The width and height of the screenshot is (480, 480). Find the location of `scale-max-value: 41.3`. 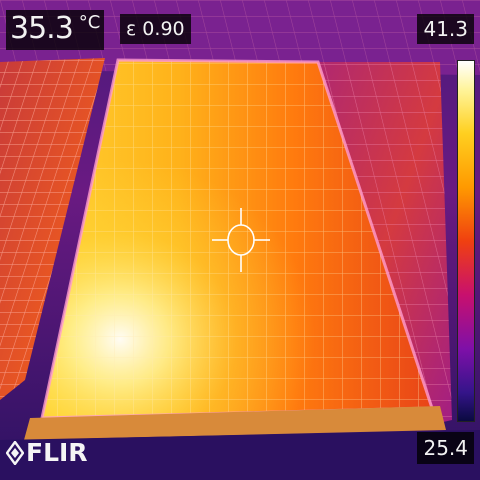

scale-max-value: 41.3 is located at coordinates (445, 29).